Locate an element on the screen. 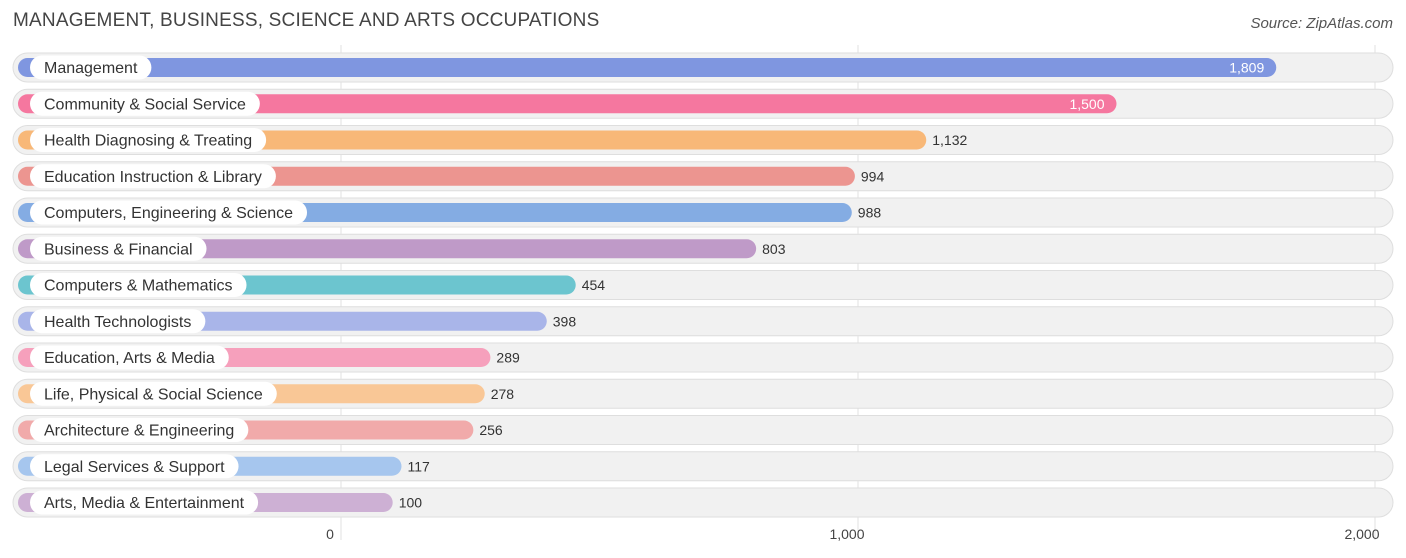 This screenshot has height=558, width=1406. bar-row: Community & Social Service 1,500 is located at coordinates (703, 103).